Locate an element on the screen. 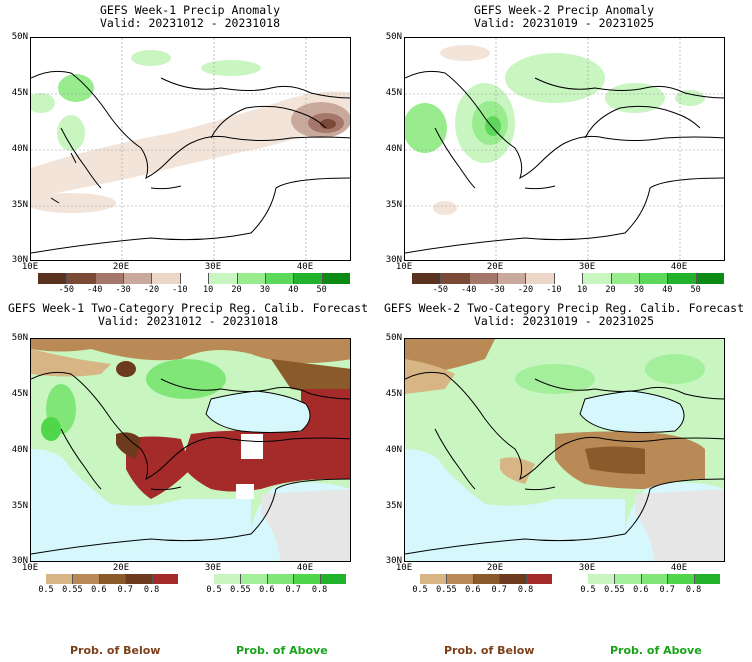 Image resolution: width=752 pixels, height=662 pixels. map-week1-probability is located at coordinates (190, 450).